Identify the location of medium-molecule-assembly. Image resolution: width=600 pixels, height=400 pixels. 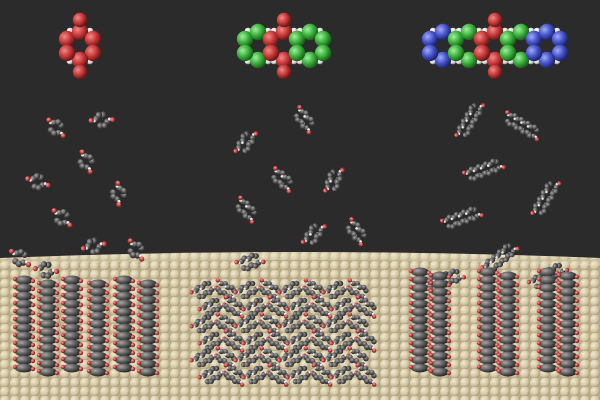
(283, 332).